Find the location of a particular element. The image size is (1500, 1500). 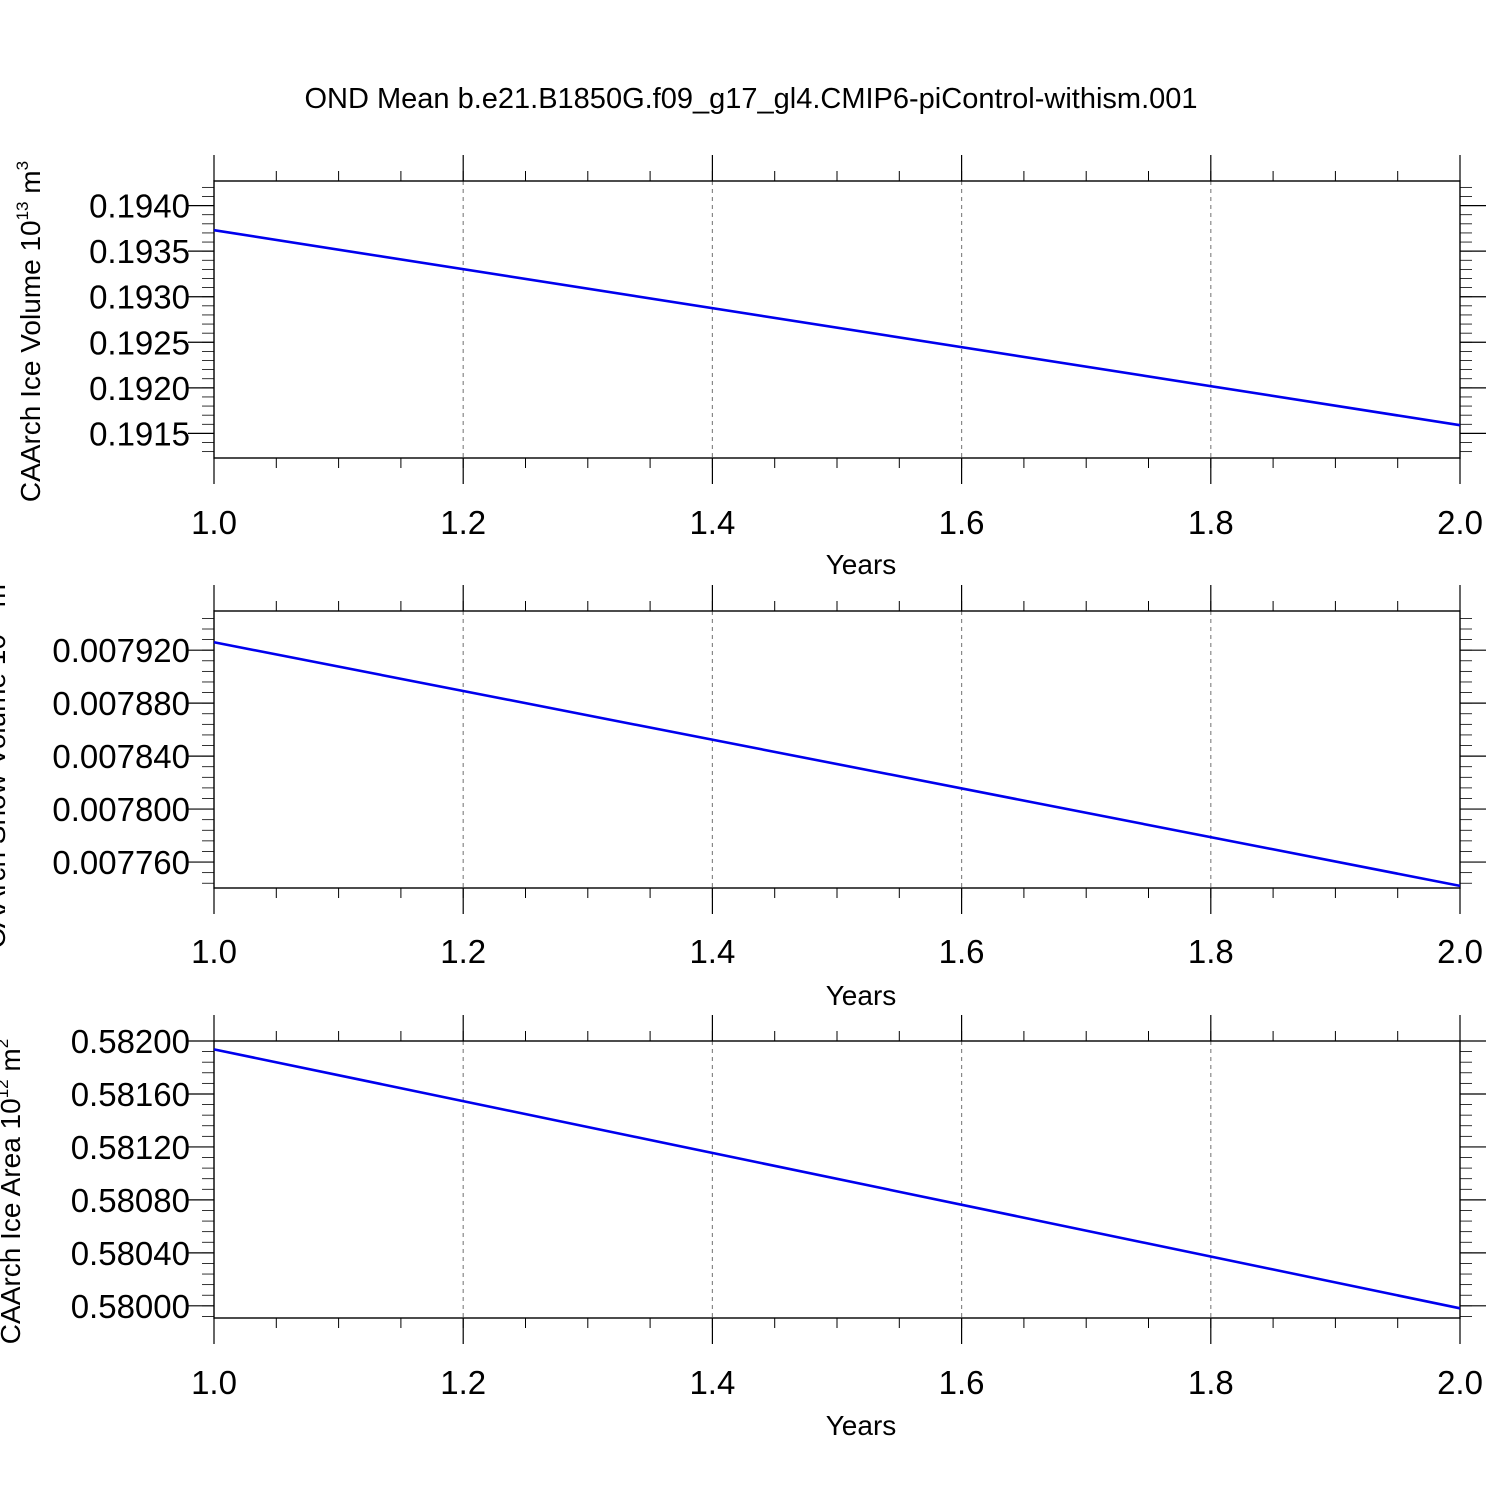

y-axis-label: CAArch Ice Area 1012 m2 is located at coordinates (13, 1191).